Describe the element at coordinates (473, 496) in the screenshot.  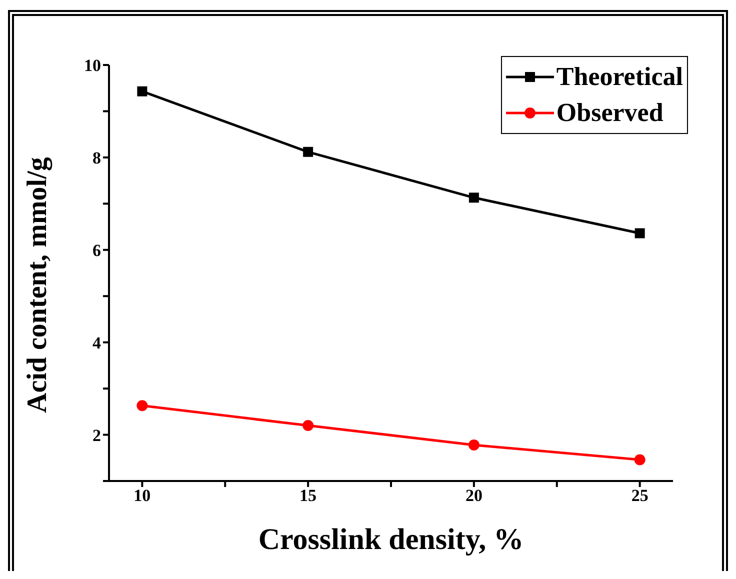
I see `x-tick-label: 20` at that location.